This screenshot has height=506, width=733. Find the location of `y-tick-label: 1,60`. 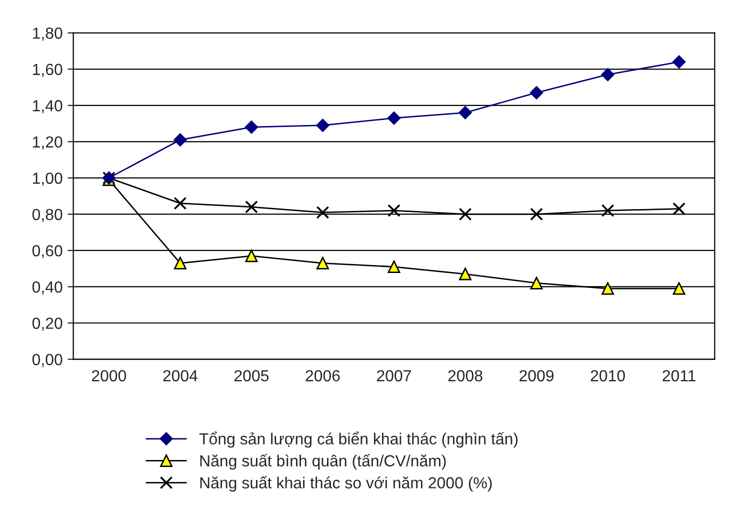

y-tick-label: 1,60 is located at coordinates (47, 70).